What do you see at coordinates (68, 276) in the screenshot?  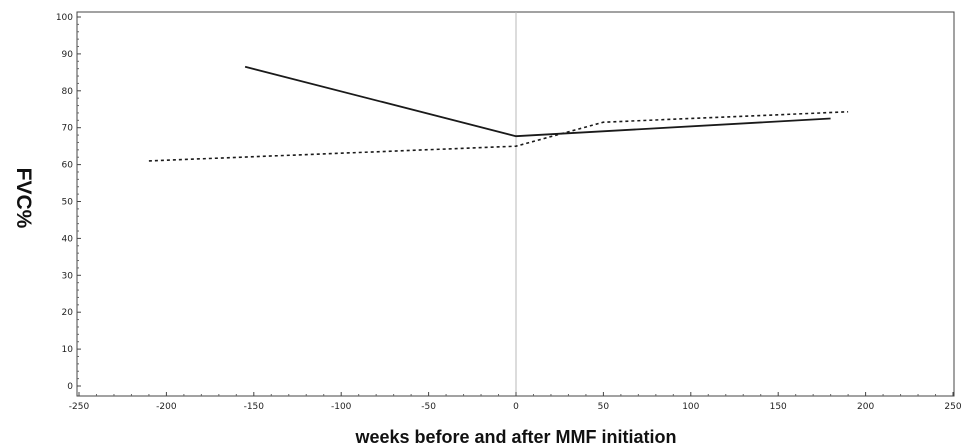 I see `y-tick-label: 30` at bounding box center [68, 276].